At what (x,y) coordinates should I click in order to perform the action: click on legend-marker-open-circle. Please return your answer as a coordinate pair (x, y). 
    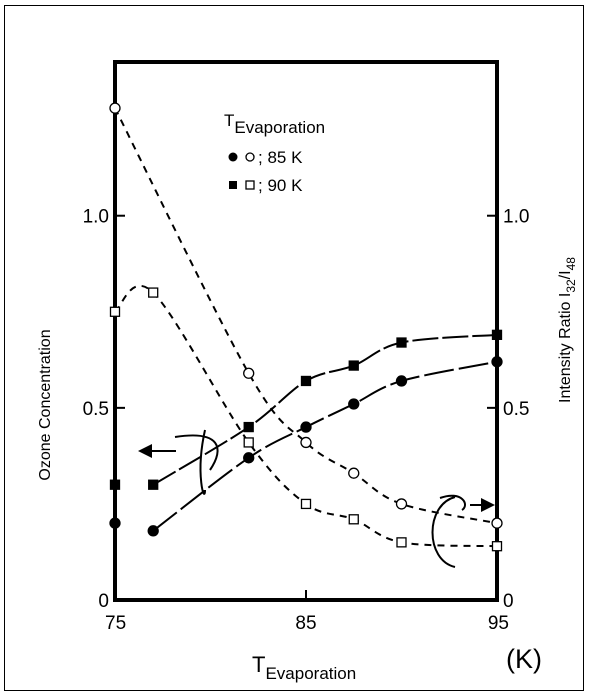
    Looking at the image, I should click on (250, 157).